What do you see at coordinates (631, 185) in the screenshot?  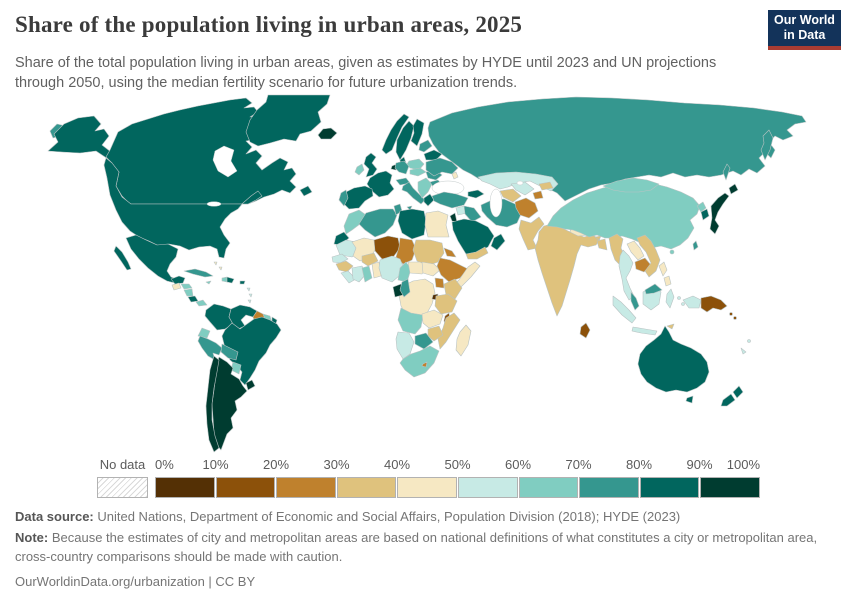 I see `country-mongolia` at bounding box center [631, 185].